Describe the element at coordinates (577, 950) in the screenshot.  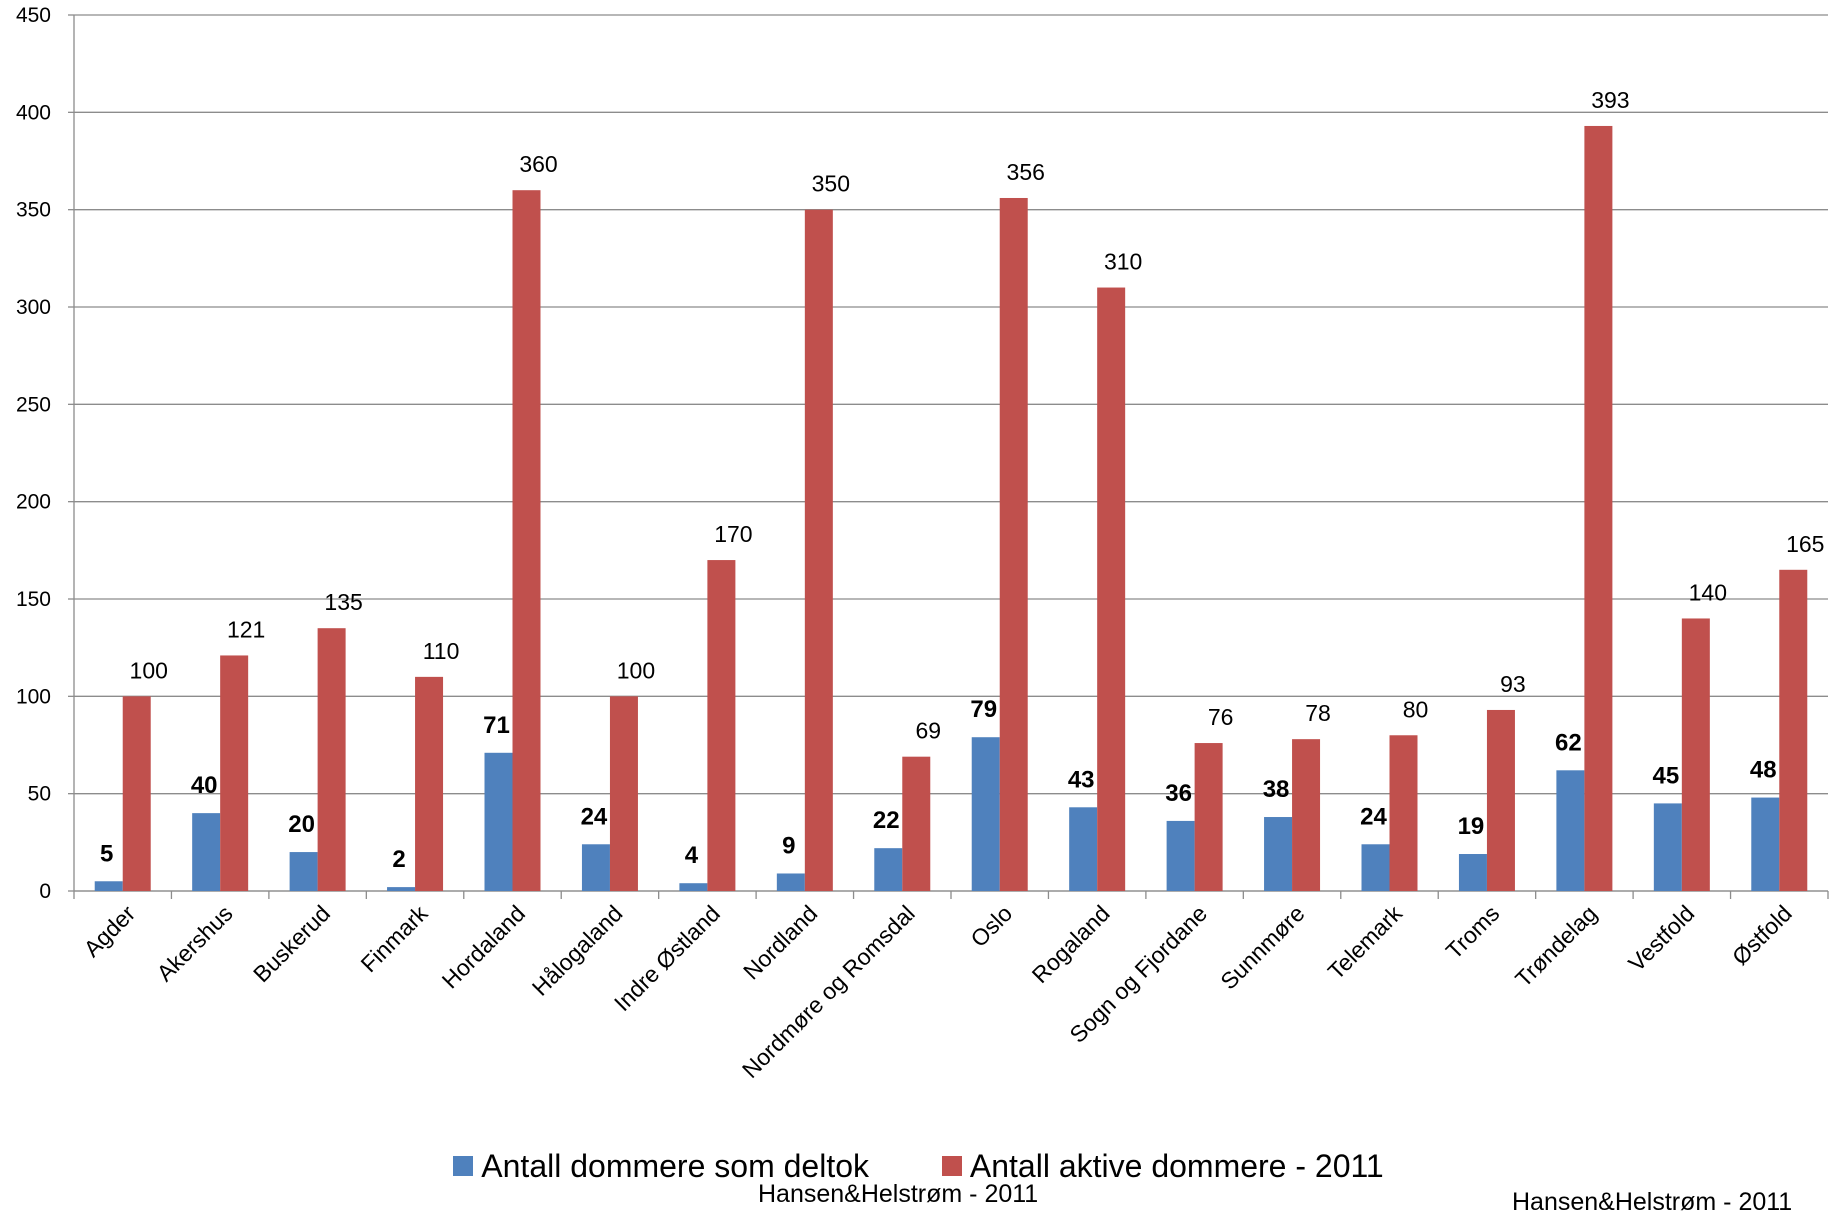
I see `category-label: Hålogaland` at that location.